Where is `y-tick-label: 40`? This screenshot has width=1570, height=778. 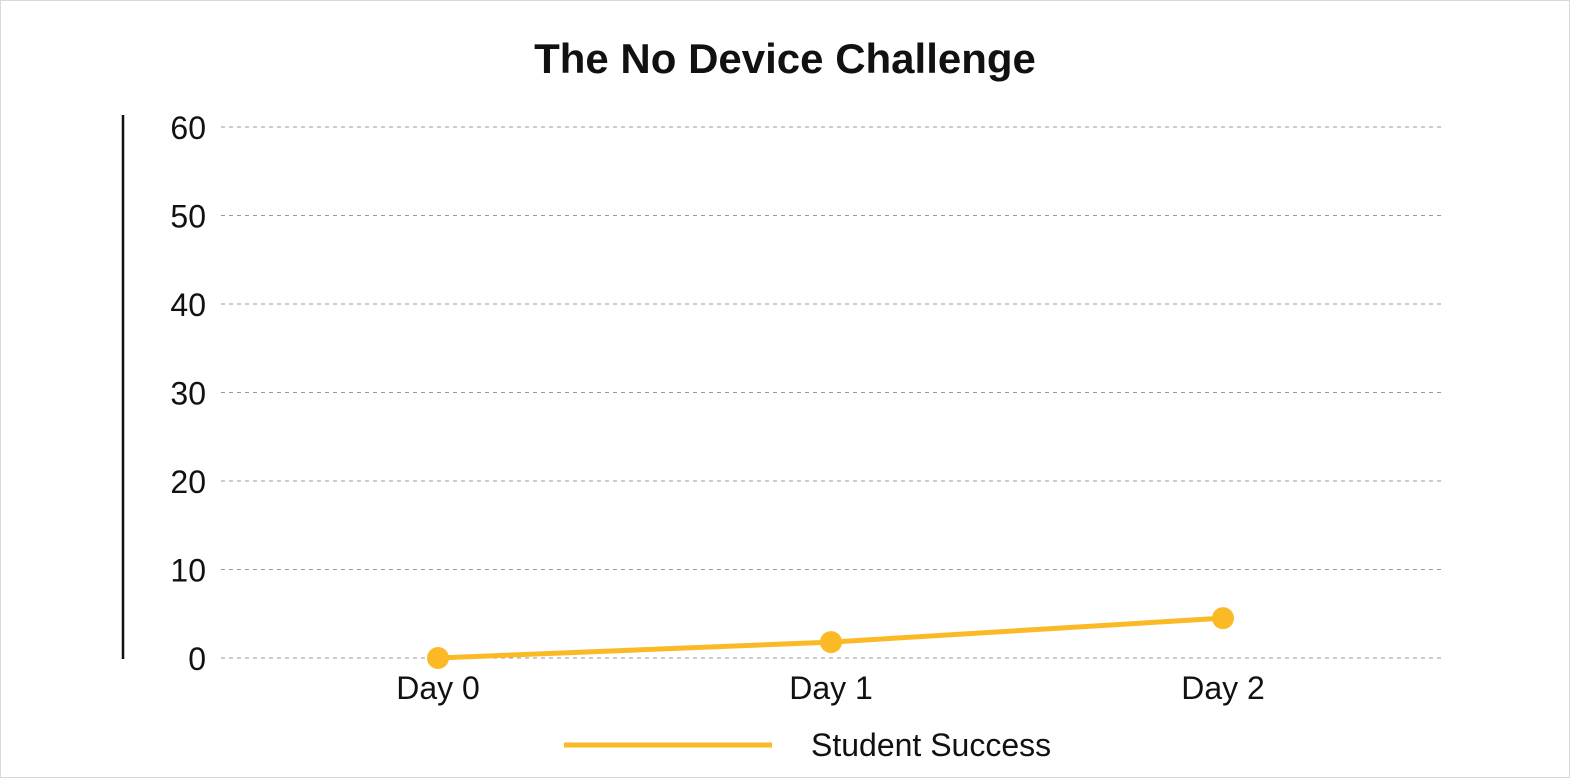
y-tick-label: 40 is located at coordinates (188, 305).